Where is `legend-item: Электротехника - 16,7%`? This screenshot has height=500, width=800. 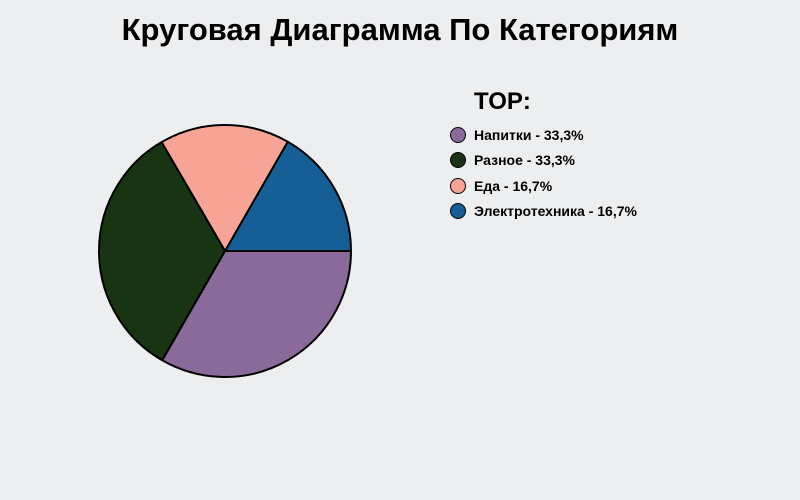
legend-item: Электротехника - 16,7% is located at coordinates (543, 212).